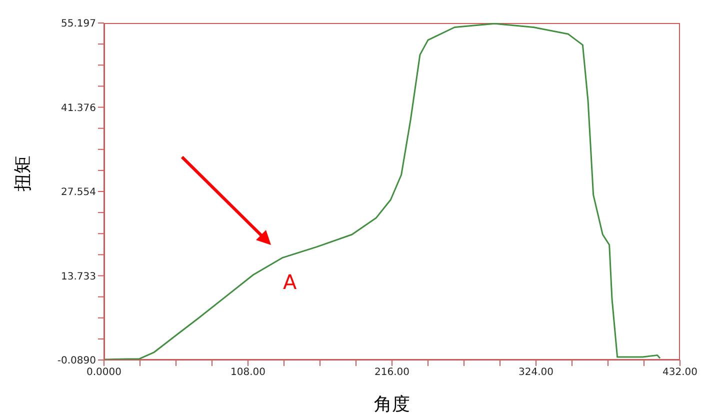  I want to click on x-tick-label: 324.00, so click(536, 372).